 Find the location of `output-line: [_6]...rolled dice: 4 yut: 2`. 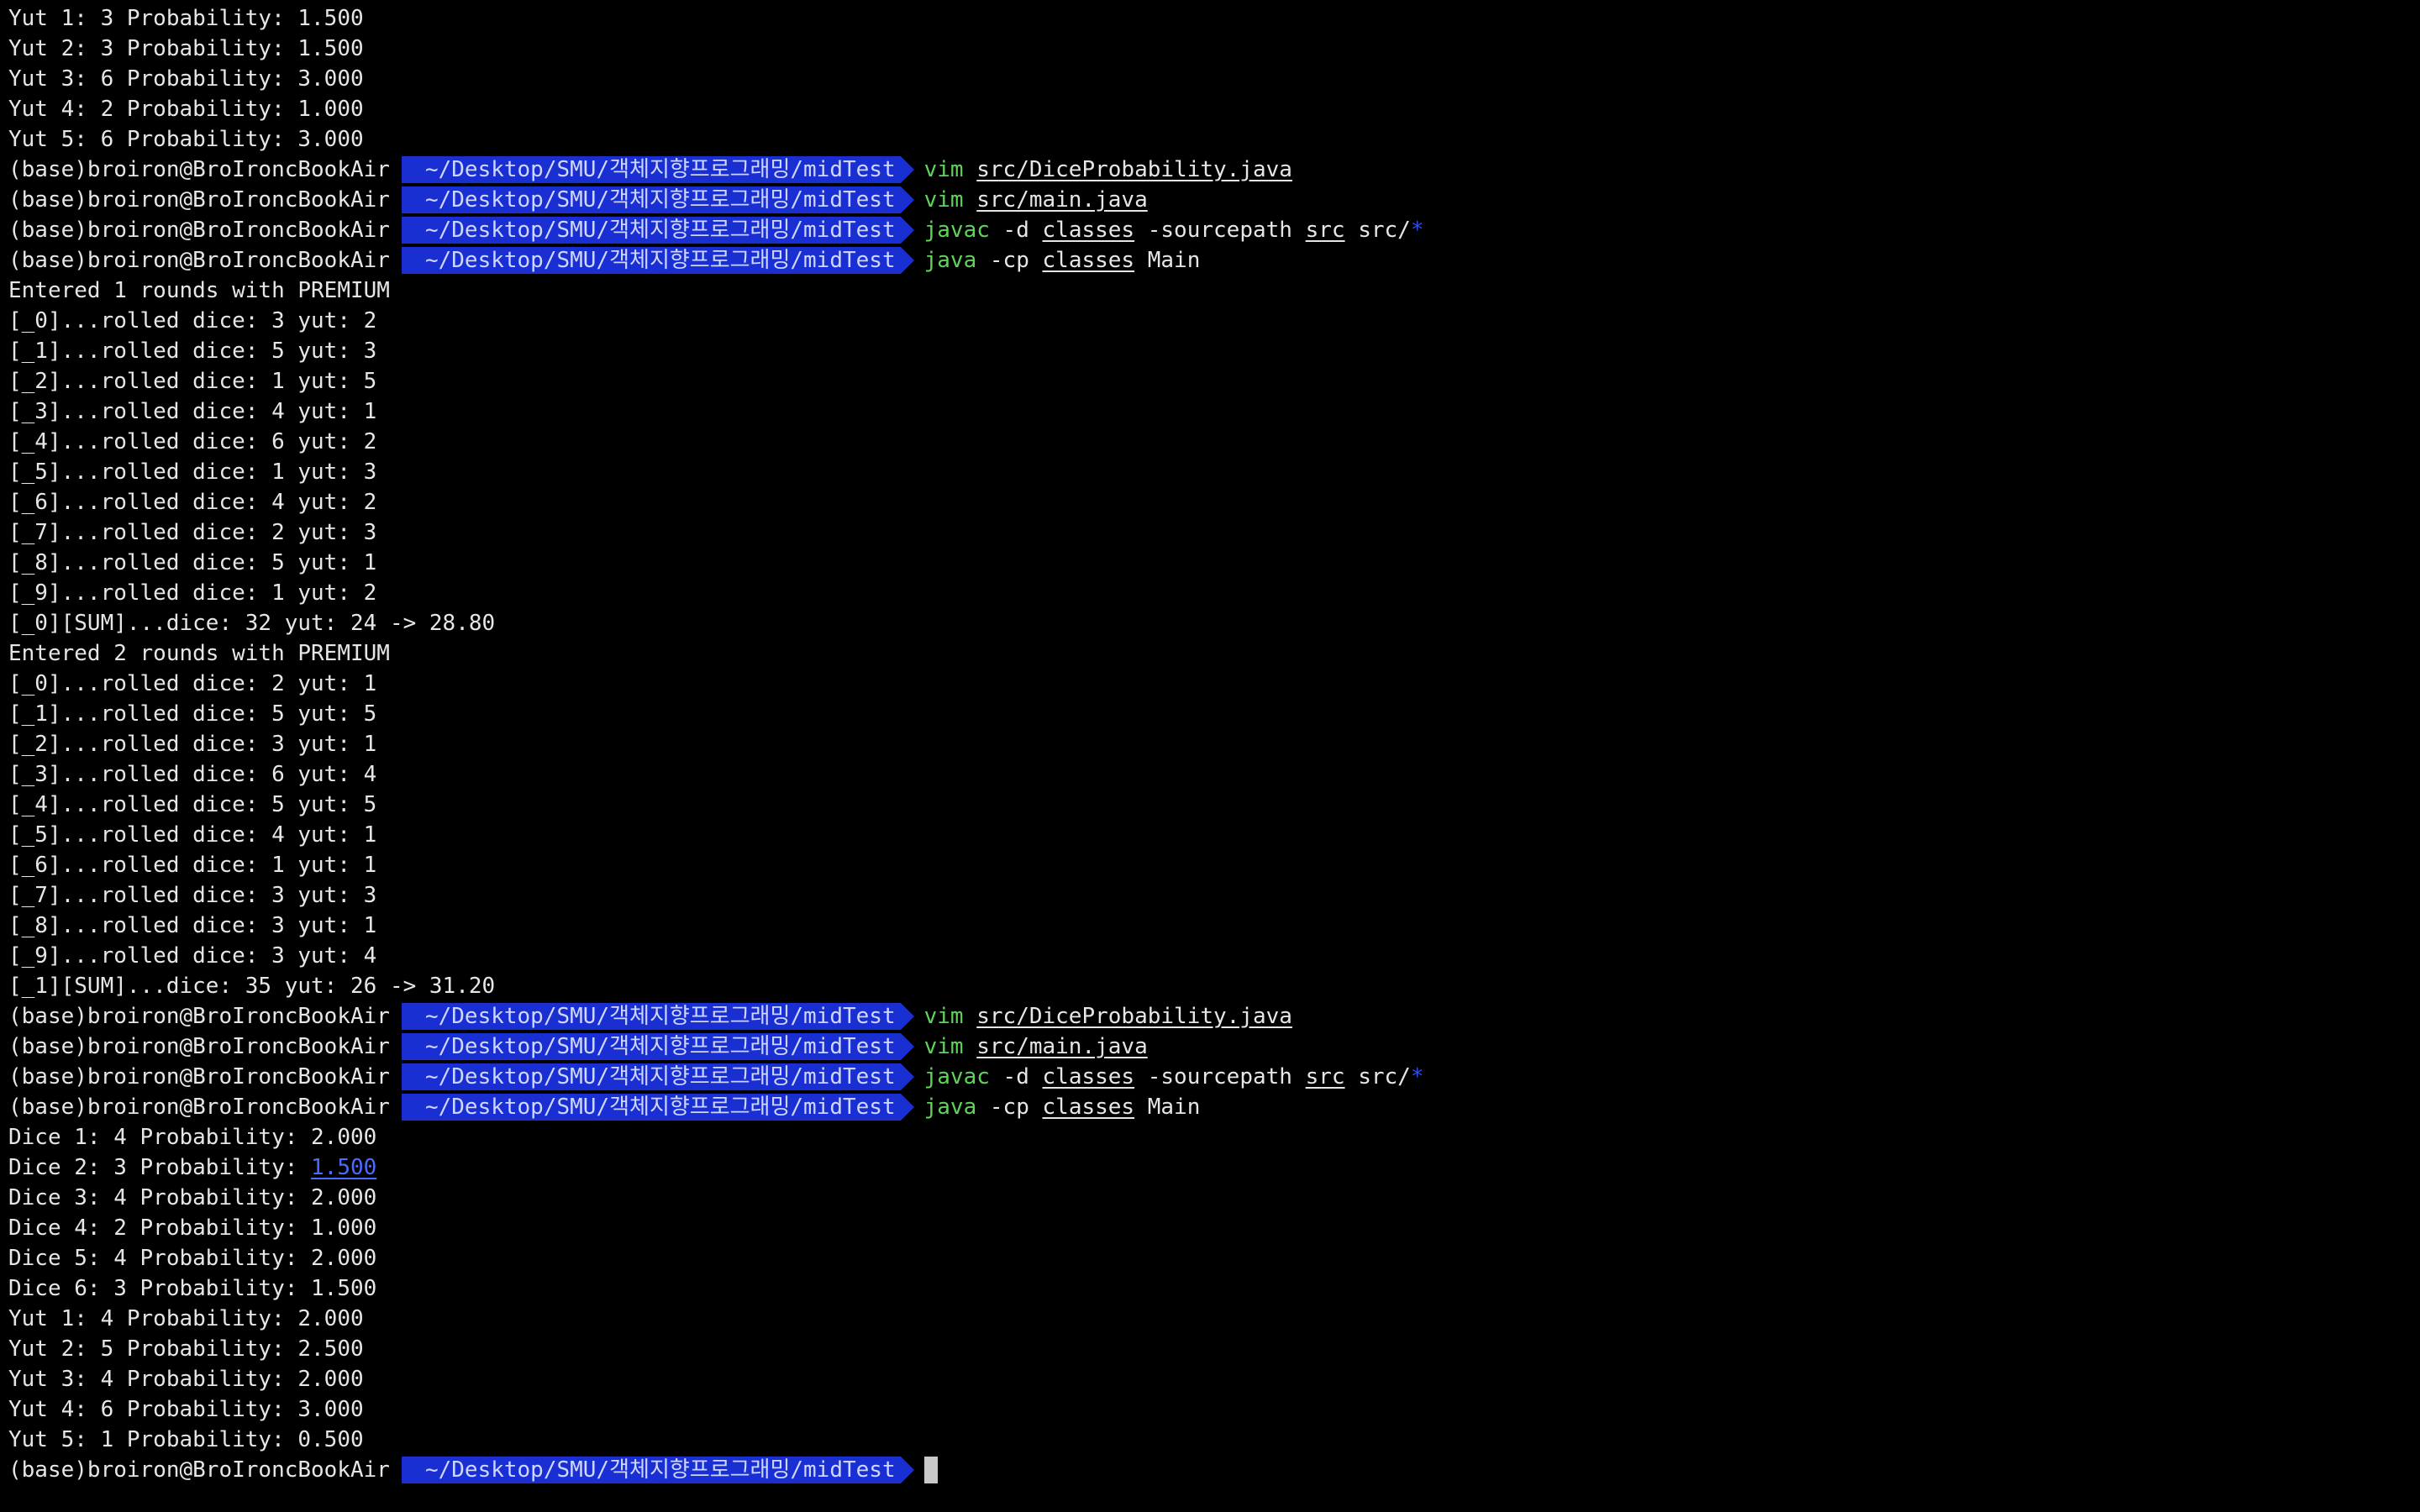

output-line: [_6]...rolled dice: 4 yut: 2 is located at coordinates (192, 502).